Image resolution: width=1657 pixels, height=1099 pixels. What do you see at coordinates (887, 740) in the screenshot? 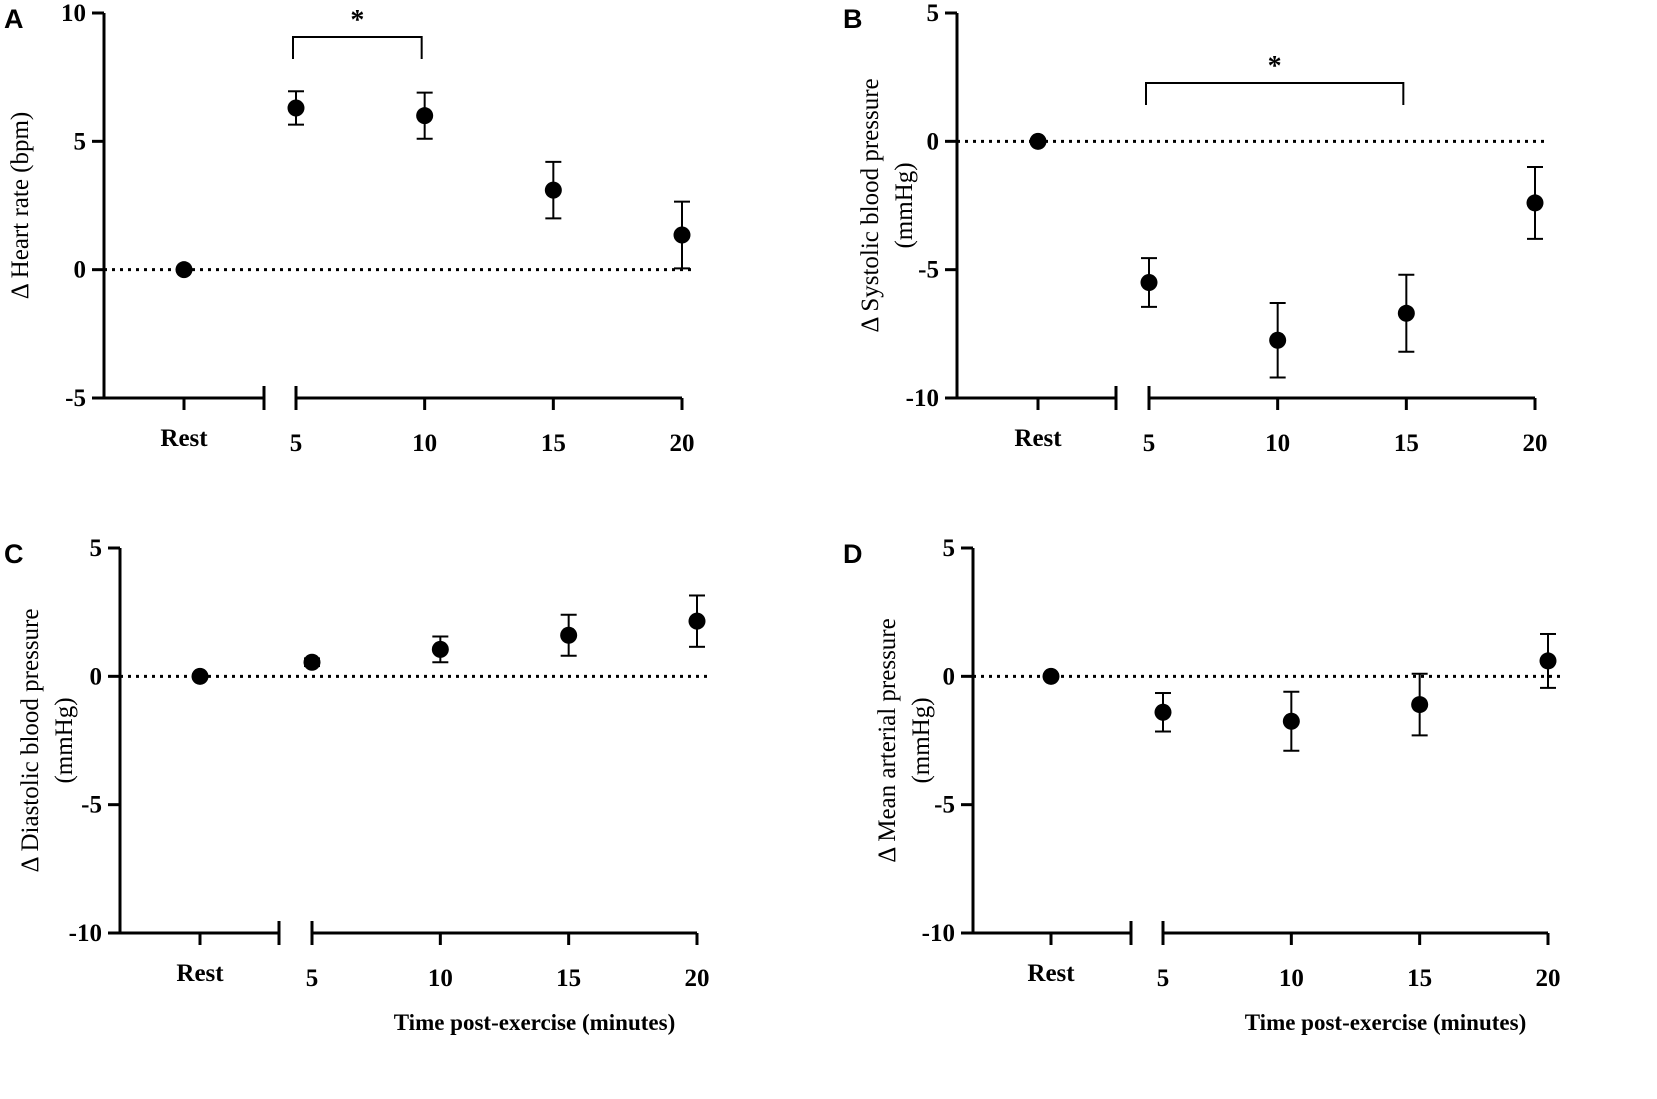
I see `y-axis-title: Δ Mean arterial pressure` at bounding box center [887, 740].